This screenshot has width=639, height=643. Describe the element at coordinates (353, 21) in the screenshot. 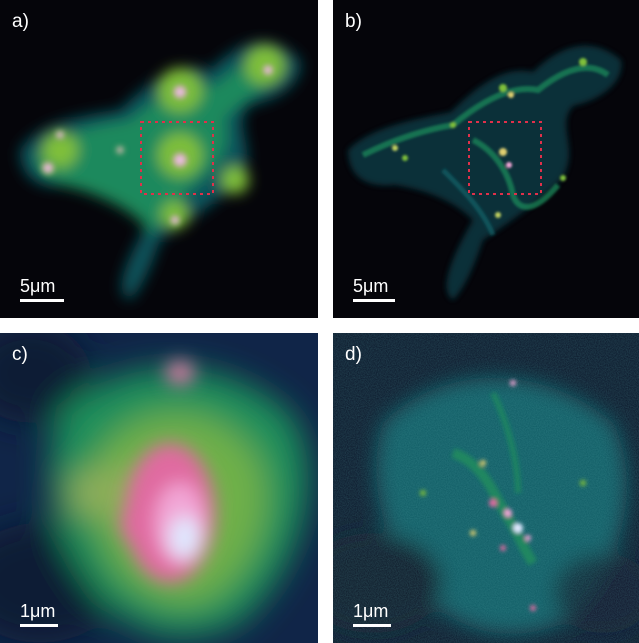

I see `panel-label: b)` at that location.